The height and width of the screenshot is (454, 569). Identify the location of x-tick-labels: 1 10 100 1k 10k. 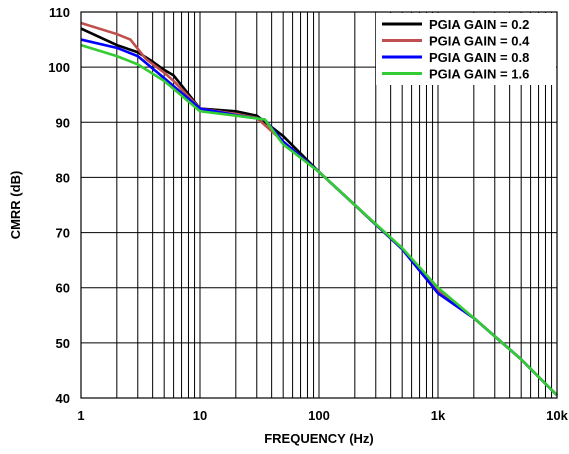
(322, 415).